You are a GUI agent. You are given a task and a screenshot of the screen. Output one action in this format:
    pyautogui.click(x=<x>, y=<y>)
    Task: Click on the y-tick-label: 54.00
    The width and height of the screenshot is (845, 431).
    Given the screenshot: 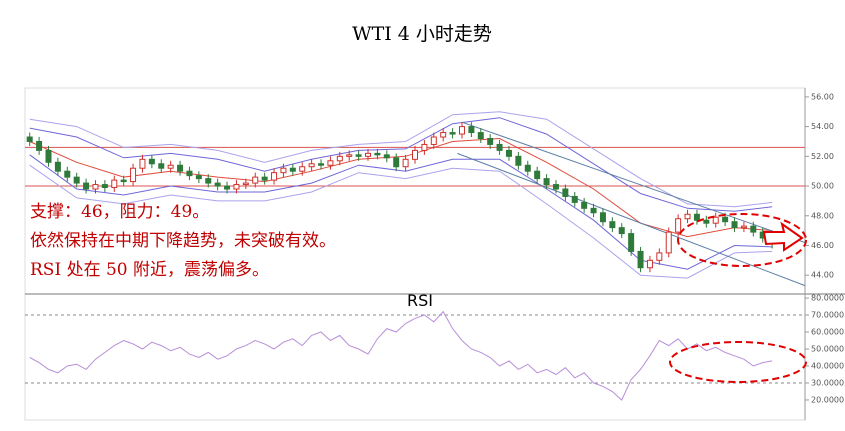 What is the action you would take?
    pyautogui.click(x=822, y=126)
    